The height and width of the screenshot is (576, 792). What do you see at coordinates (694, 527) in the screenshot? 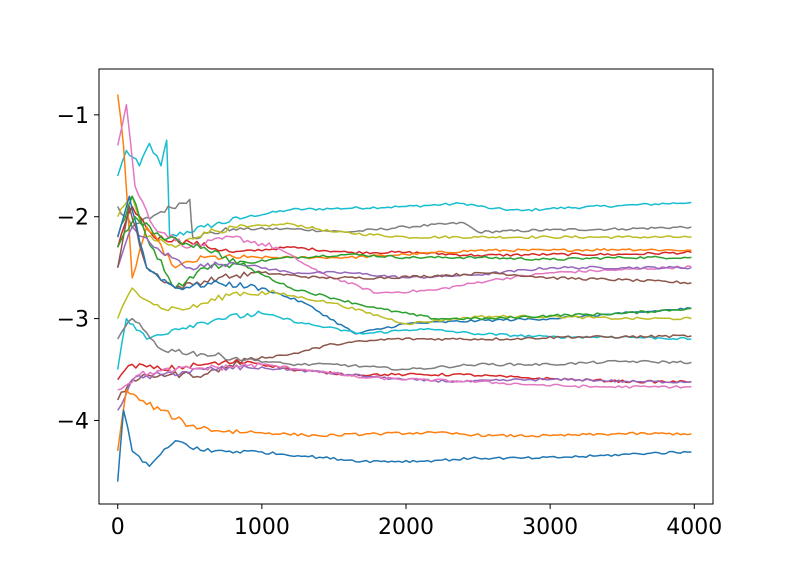
I see `x-tick-label: 4000` at bounding box center [694, 527].